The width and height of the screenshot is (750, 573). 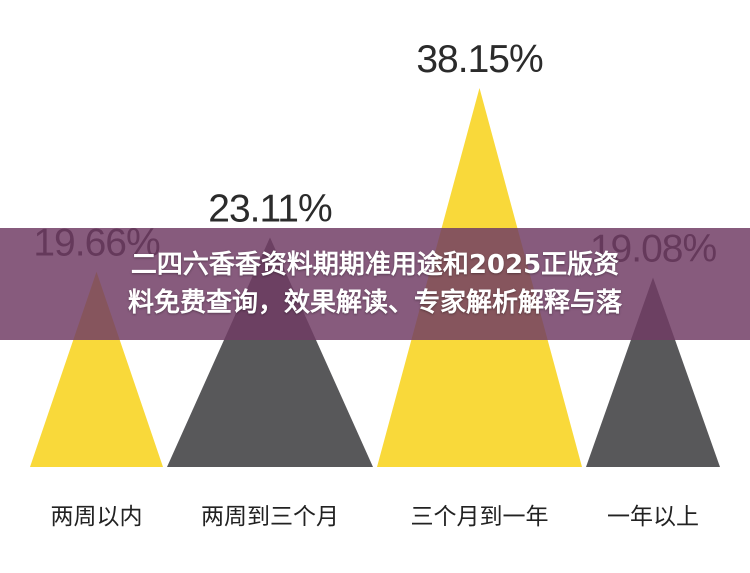 What do you see at coordinates (375, 517) in the screenshot?
I see `category-labels-layer: 两周以内 两周到三个月 三个月到一年 一年以上` at bounding box center [375, 517].